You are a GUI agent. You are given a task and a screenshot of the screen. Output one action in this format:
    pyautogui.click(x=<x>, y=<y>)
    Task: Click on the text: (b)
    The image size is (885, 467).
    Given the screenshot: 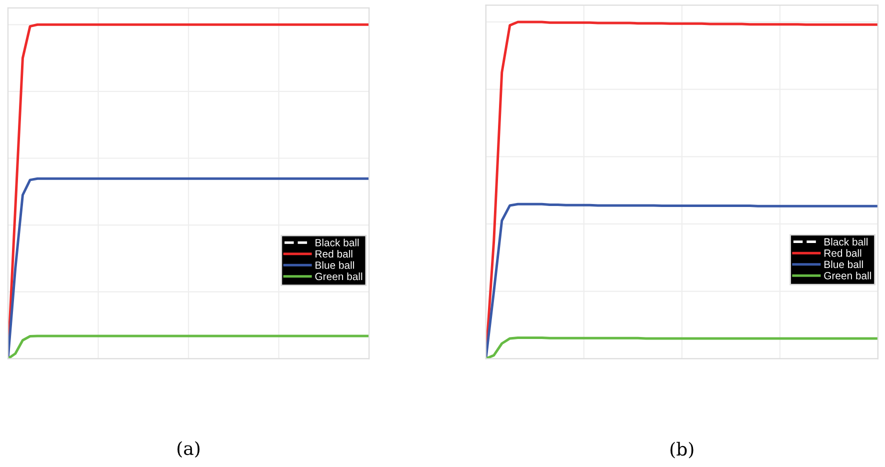 What is the action you would take?
    pyautogui.click(x=682, y=450)
    